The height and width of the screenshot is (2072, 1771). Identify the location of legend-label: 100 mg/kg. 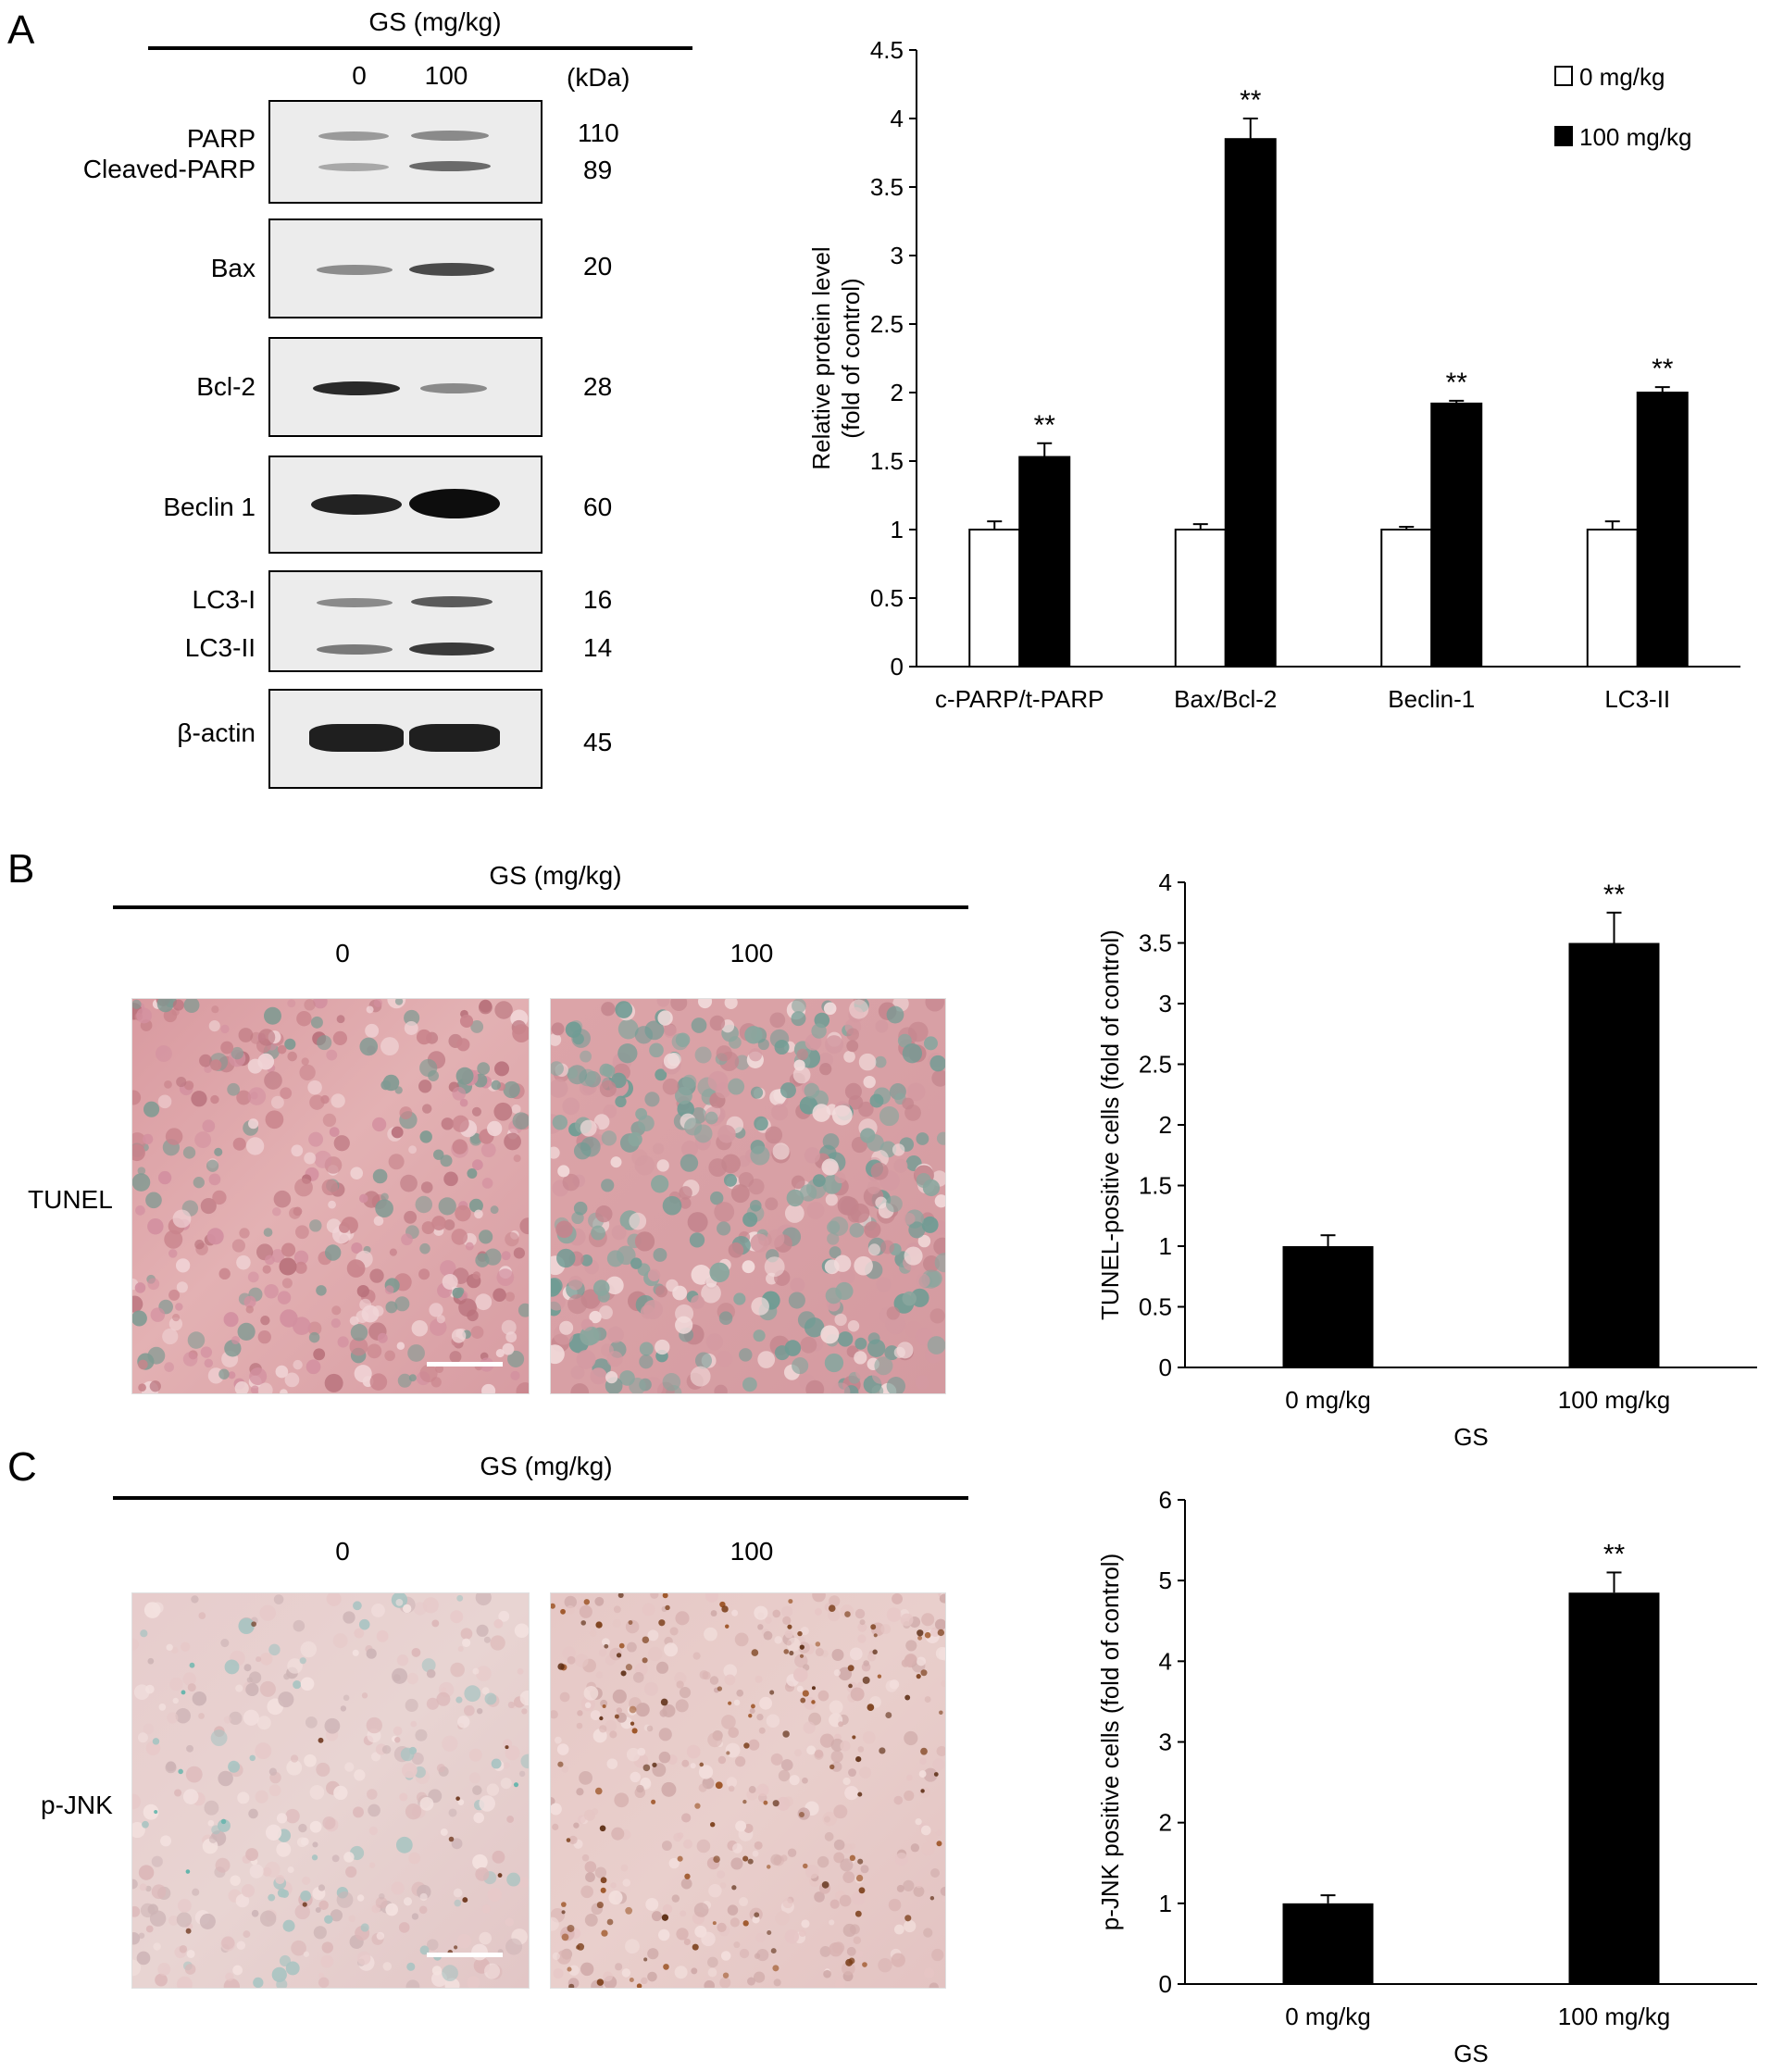
(1635, 137).